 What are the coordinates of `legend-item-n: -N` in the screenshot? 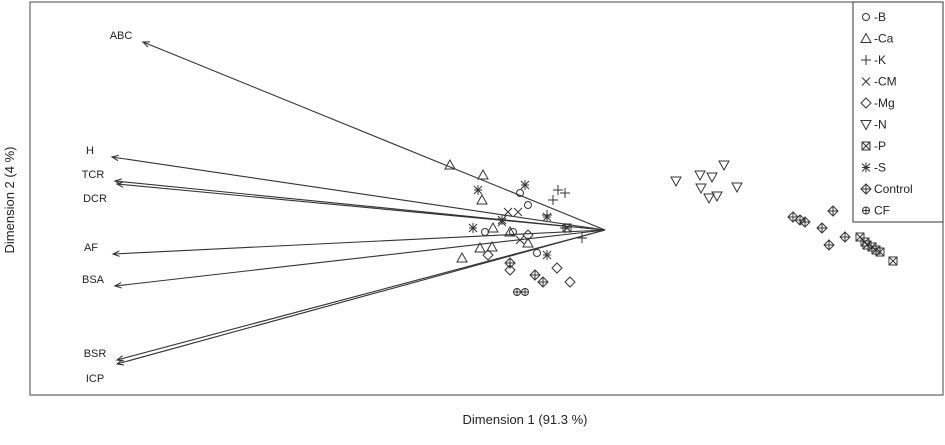 It's located at (873, 125).